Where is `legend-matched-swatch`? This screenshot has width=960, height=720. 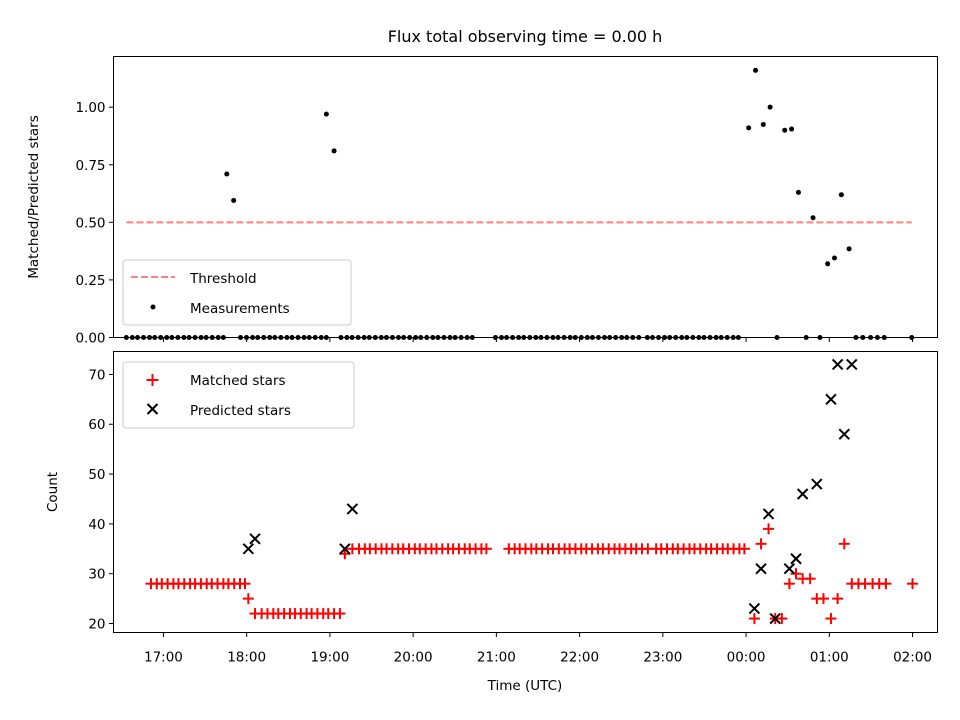 legend-matched-swatch is located at coordinates (152, 380).